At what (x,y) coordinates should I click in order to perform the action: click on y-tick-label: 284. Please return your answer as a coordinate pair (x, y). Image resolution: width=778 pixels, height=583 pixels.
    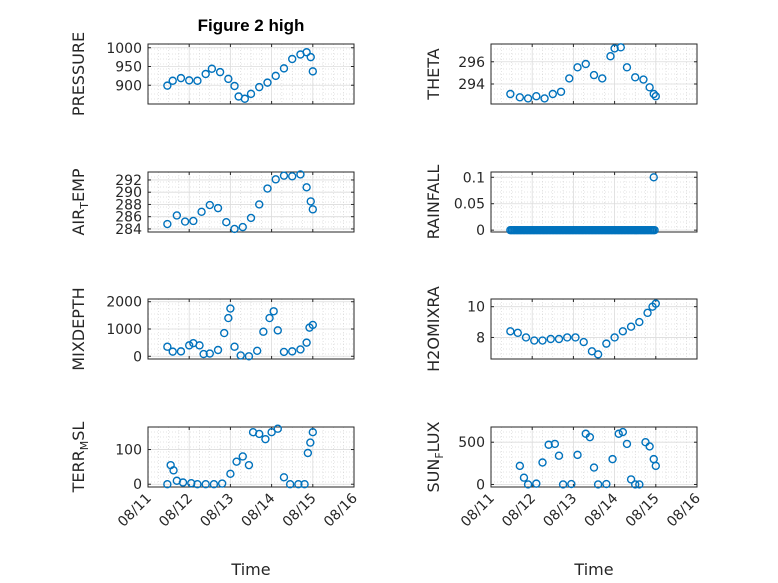
    Looking at the image, I should click on (128, 230).